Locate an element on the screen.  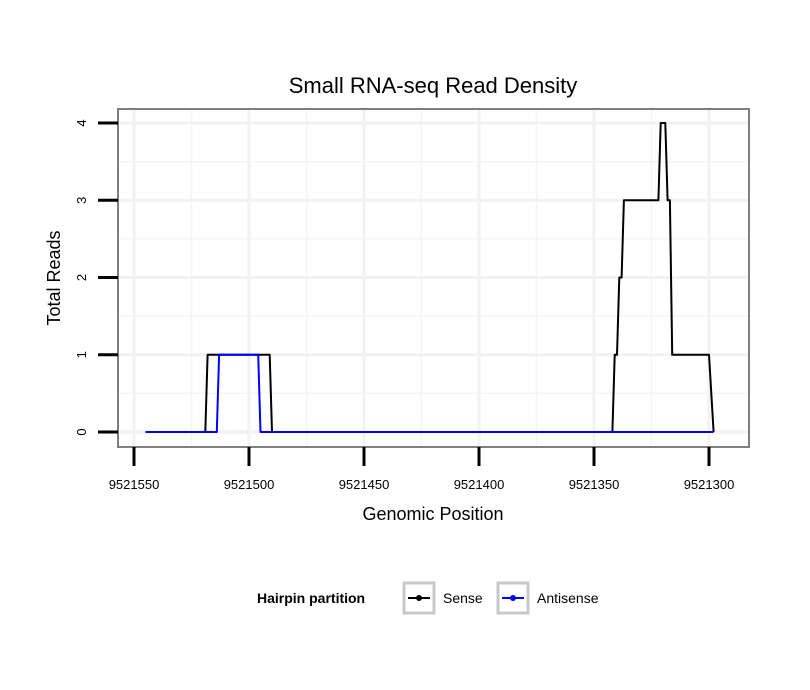
x-tick-label: 9521350 is located at coordinates (594, 484).